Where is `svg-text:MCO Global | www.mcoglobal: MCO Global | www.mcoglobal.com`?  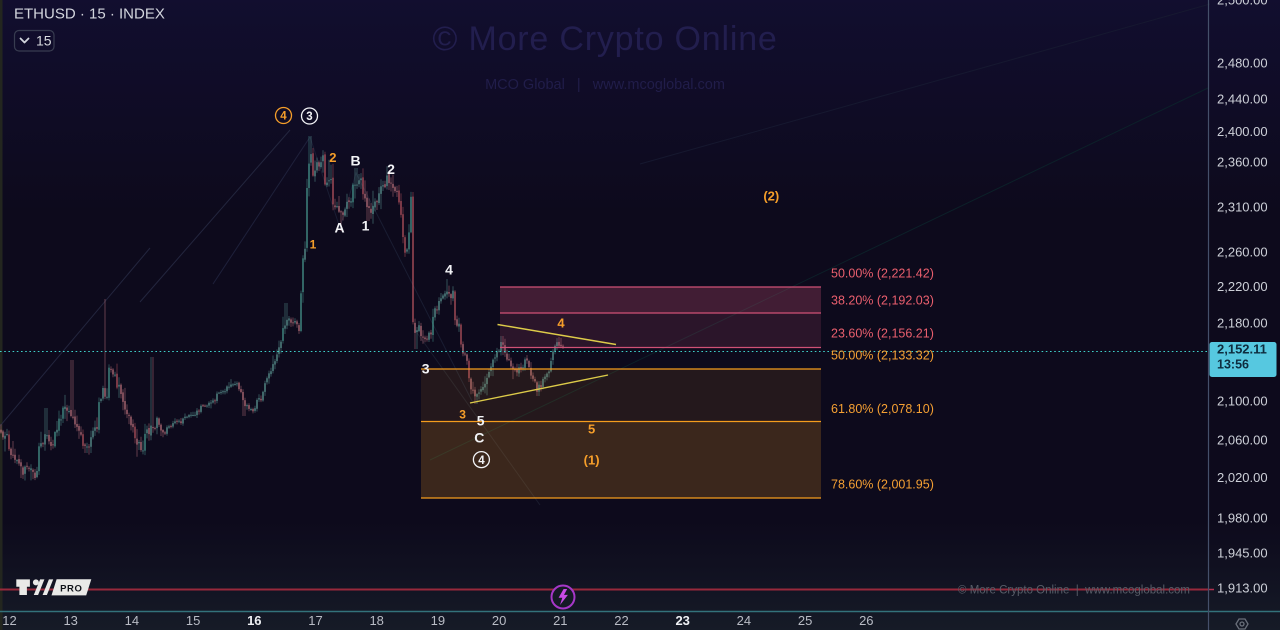 svg-text:MCO Global | www.mcoglobal: MCO Global | www.mcoglobal.com is located at coordinates (605, 85).